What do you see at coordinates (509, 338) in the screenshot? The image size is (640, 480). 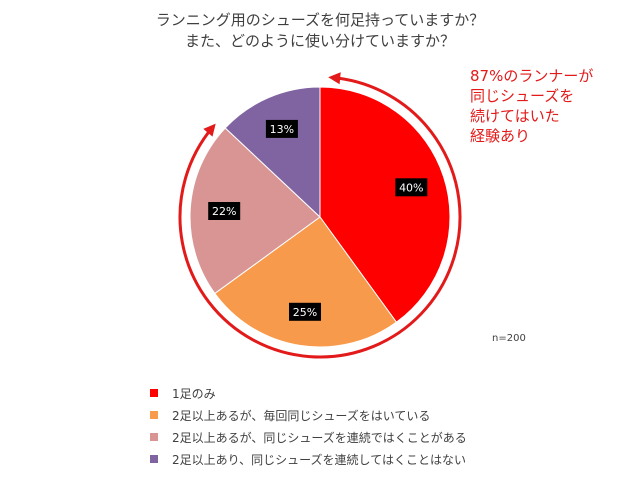 I see `sample-size: n=200` at bounding box center [509, 338].